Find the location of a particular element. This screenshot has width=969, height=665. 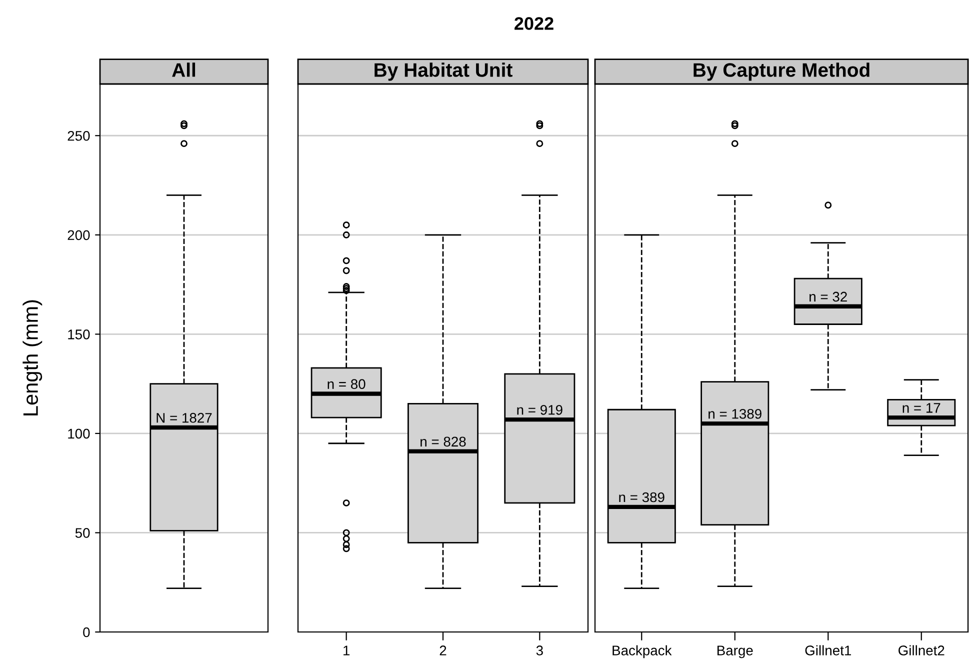

y-axis-title: Length (mm) is located at coordinates (32, 358).